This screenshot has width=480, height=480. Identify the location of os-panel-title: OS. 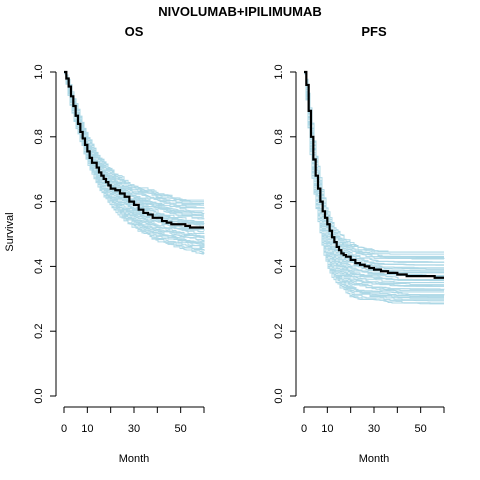
(134, 31).